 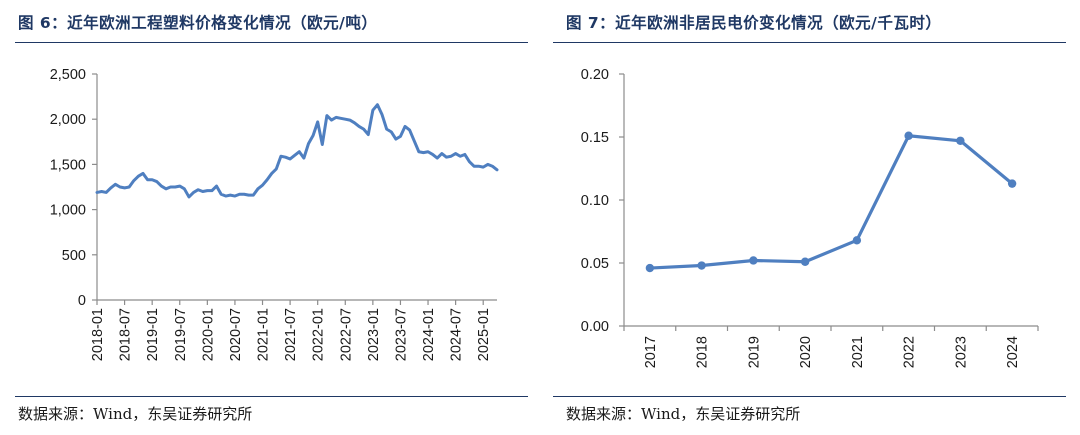 I want to click on x-tick-label: 2018-07, so click(x=126, y=334).